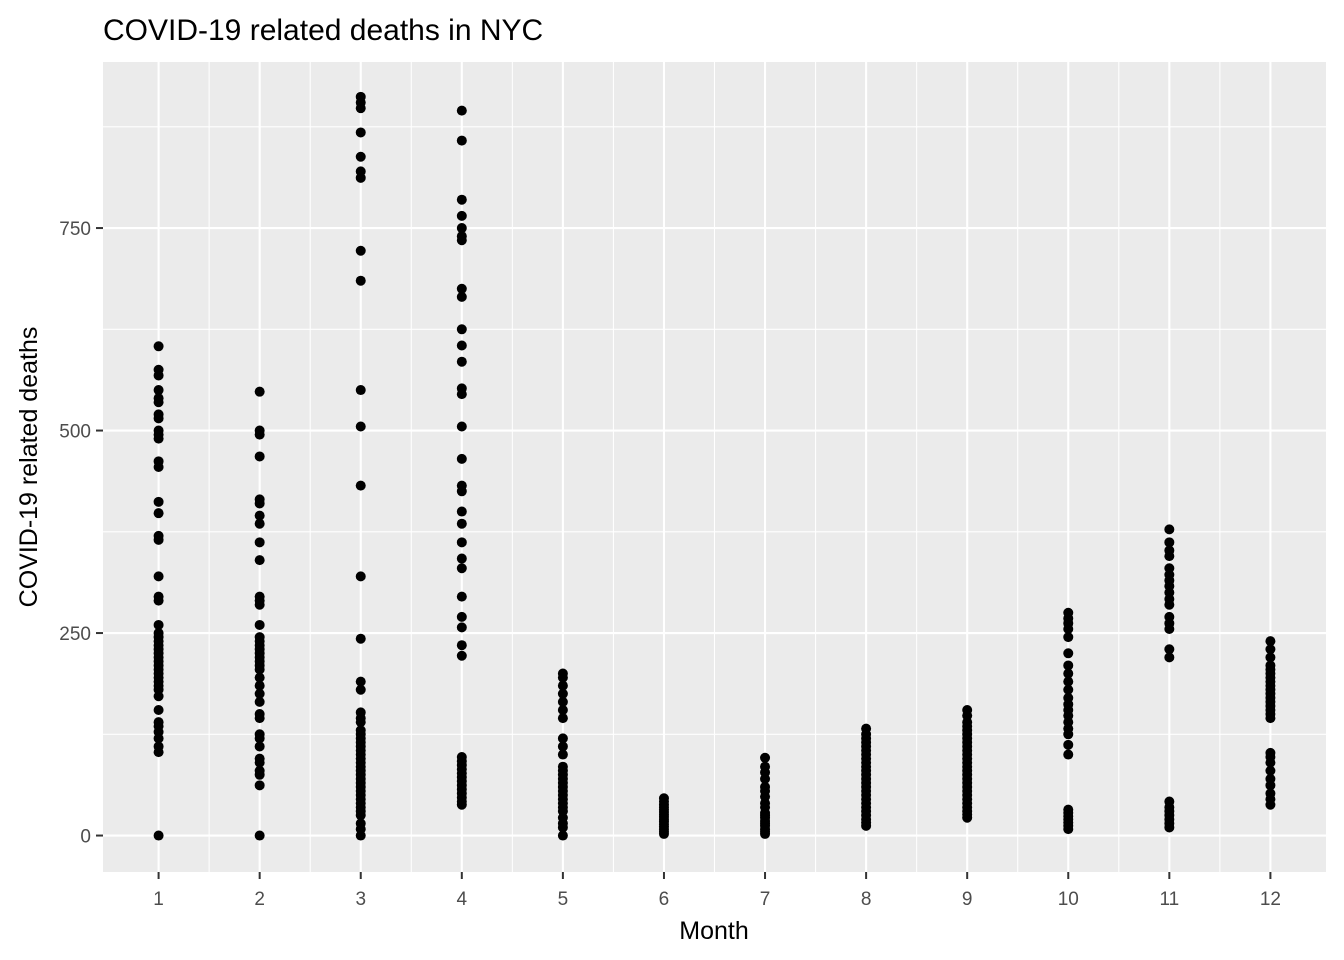  What do you see at coordinates (158, 899) in the screenshot?
I see `x-tick-label: 1` at bounding box center [158, 899].